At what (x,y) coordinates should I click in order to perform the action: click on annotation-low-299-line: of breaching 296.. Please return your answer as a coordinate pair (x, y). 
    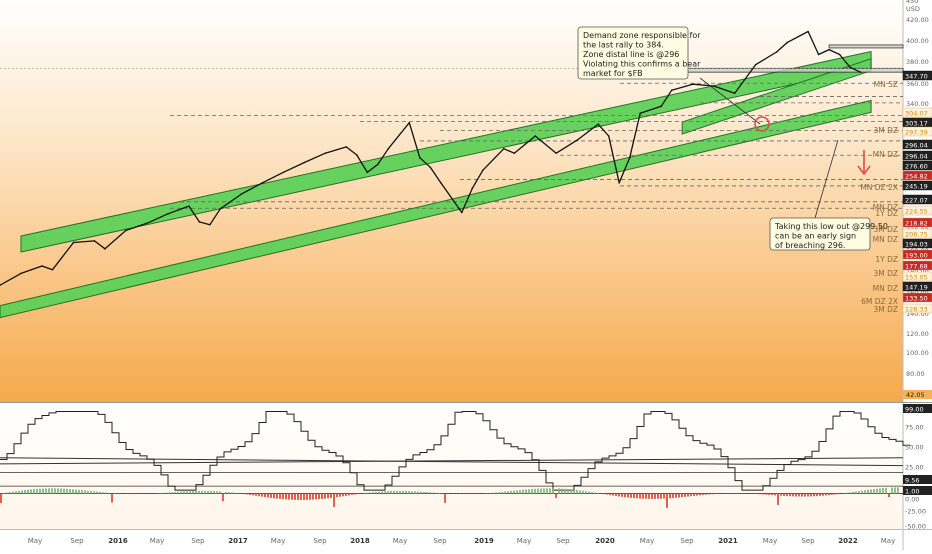
    Looking at the image, I should click on (810, 245).